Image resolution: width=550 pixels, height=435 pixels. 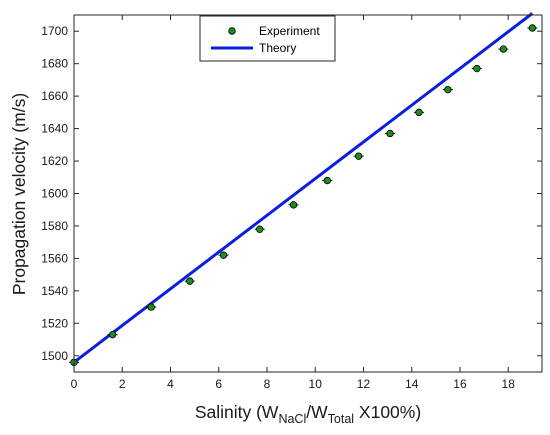 I want to click on legend-experiment-marker, so click(x=232, y=31).